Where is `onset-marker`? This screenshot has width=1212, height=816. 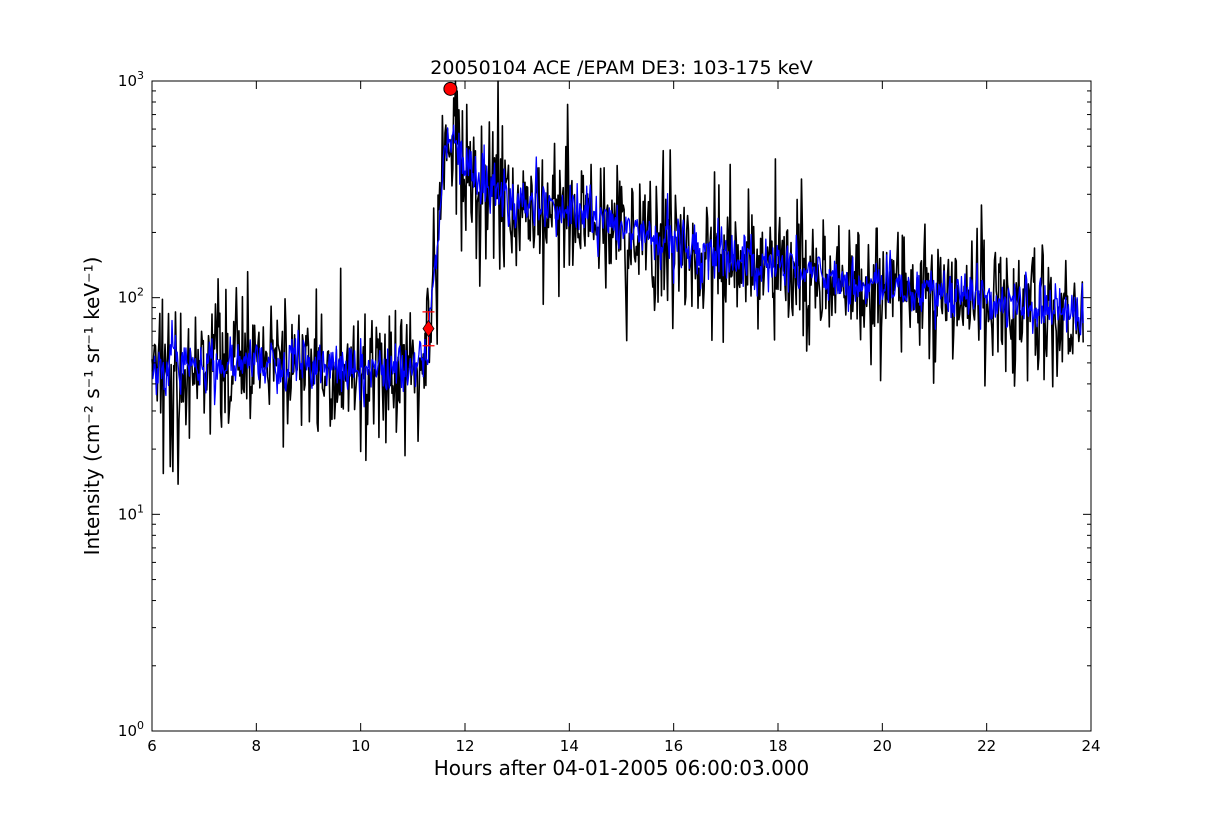
onset-marker is located at coordinates (428, 328).